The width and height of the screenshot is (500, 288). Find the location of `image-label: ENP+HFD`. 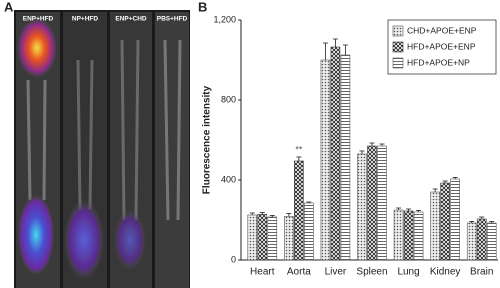

image-label: ENP+HFD is located at coordinates (38, 19).